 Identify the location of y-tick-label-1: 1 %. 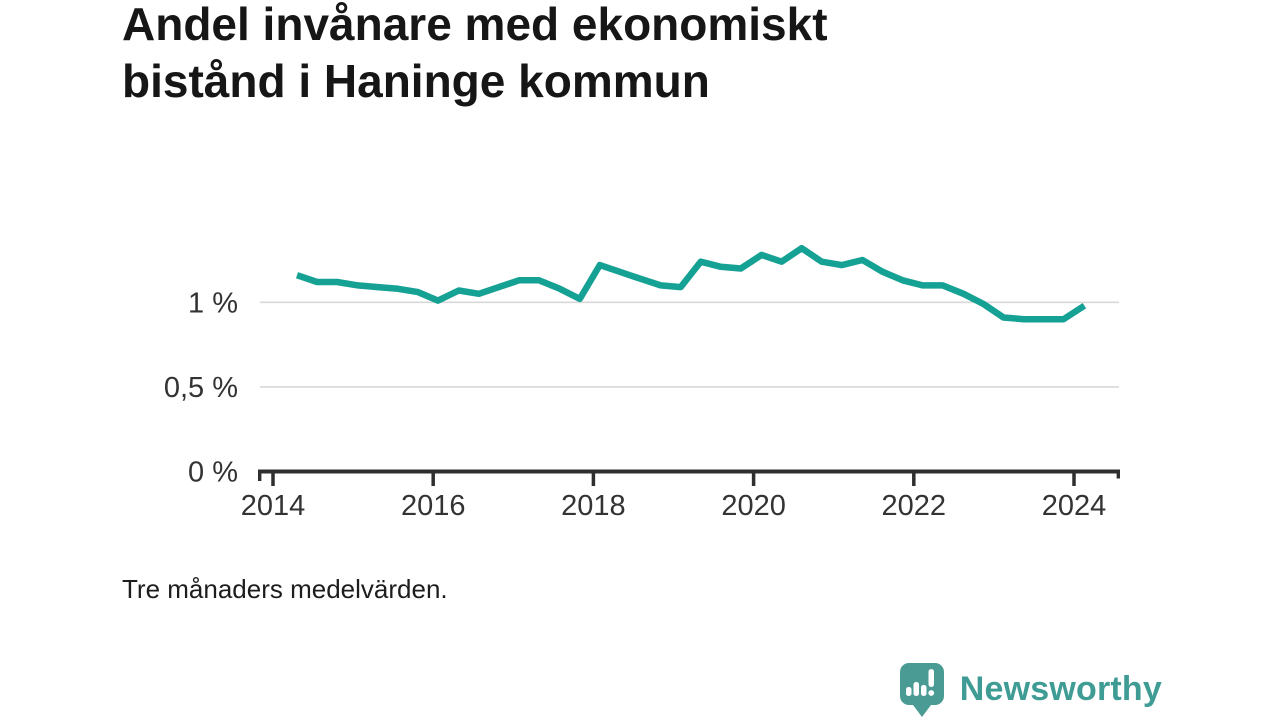
(213, 303).